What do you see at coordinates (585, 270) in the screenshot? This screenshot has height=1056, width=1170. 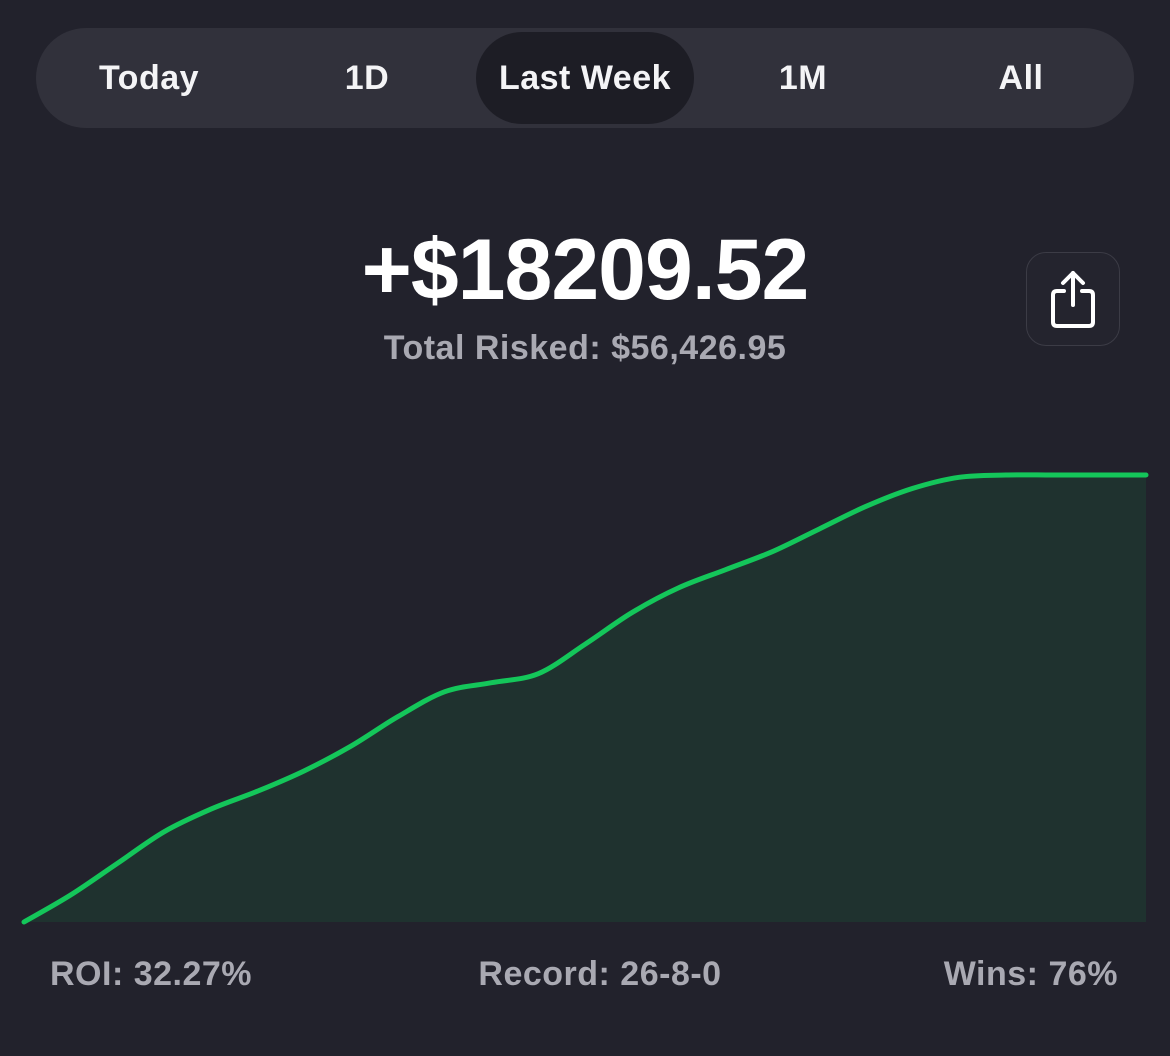 I see `profit-amount: +$18209.52` at bounding box center [585, 270].